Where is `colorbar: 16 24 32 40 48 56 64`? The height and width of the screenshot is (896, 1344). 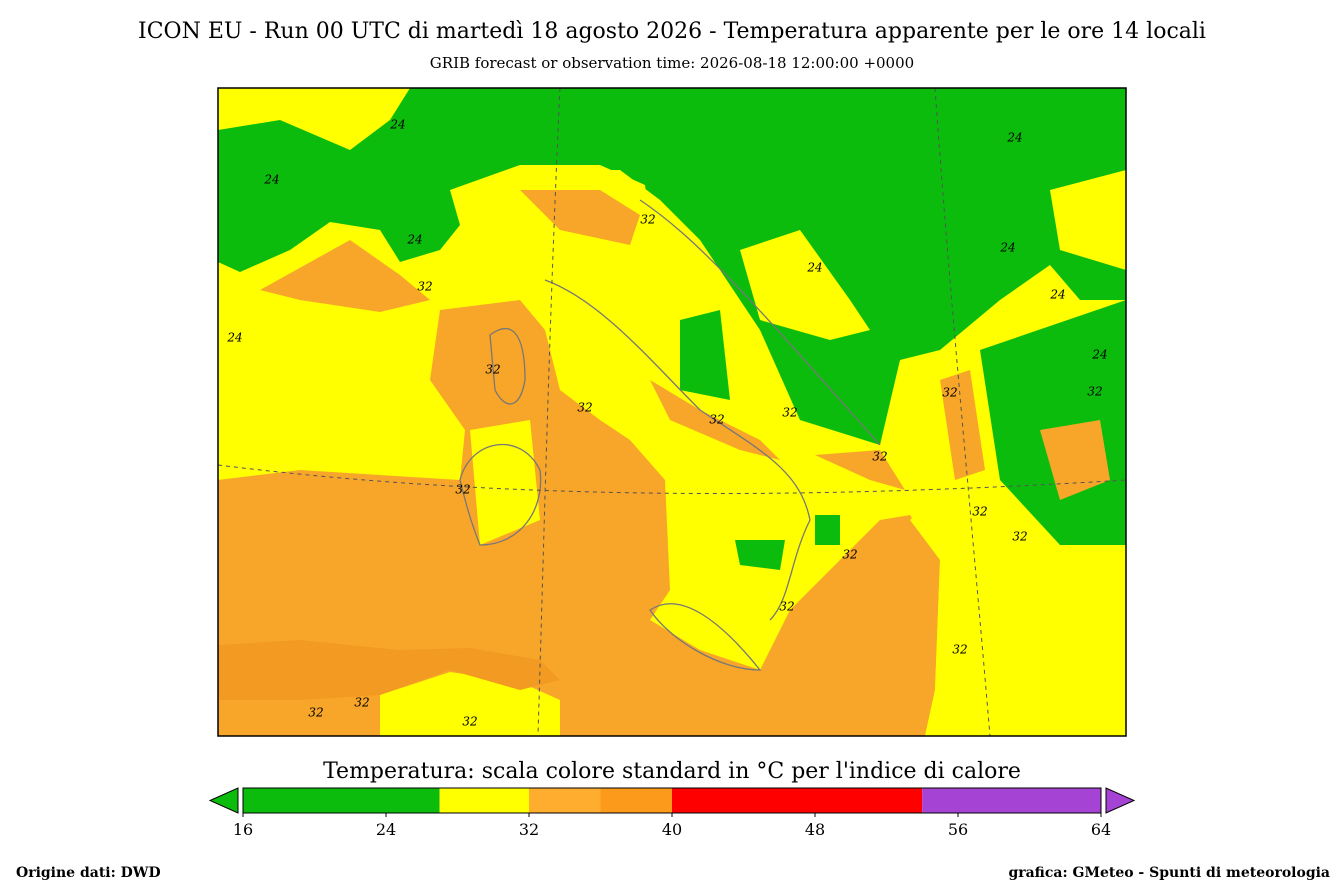 colorbar: 16 24 32 40 48 56 64 is located at coordinates (672, 813).